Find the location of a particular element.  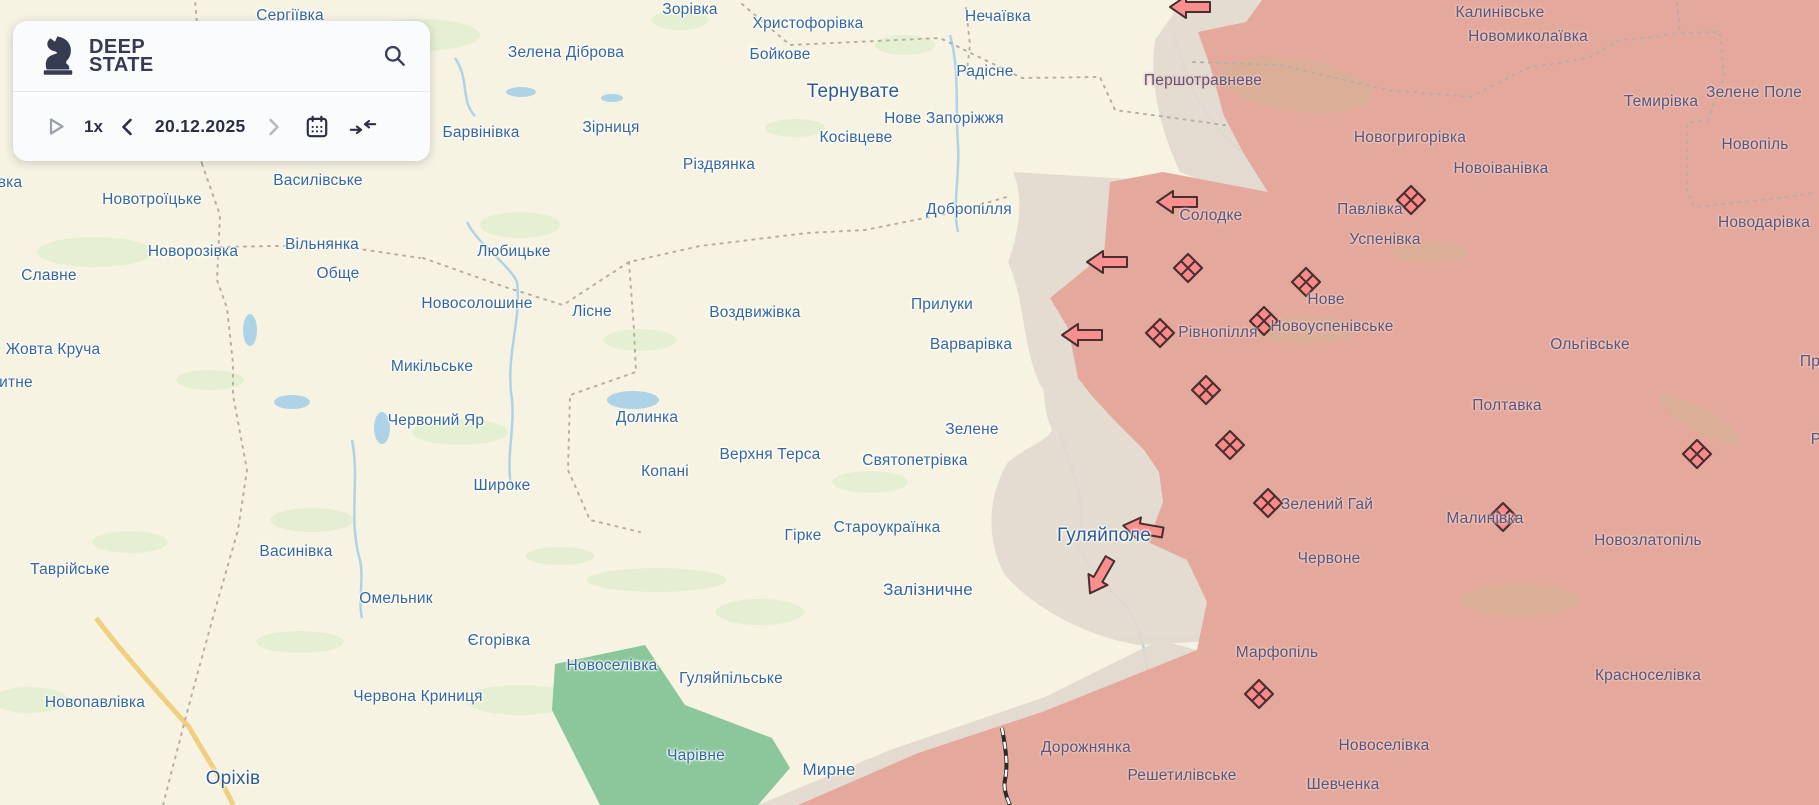

calendar-button is located at coordinates (317, 127).